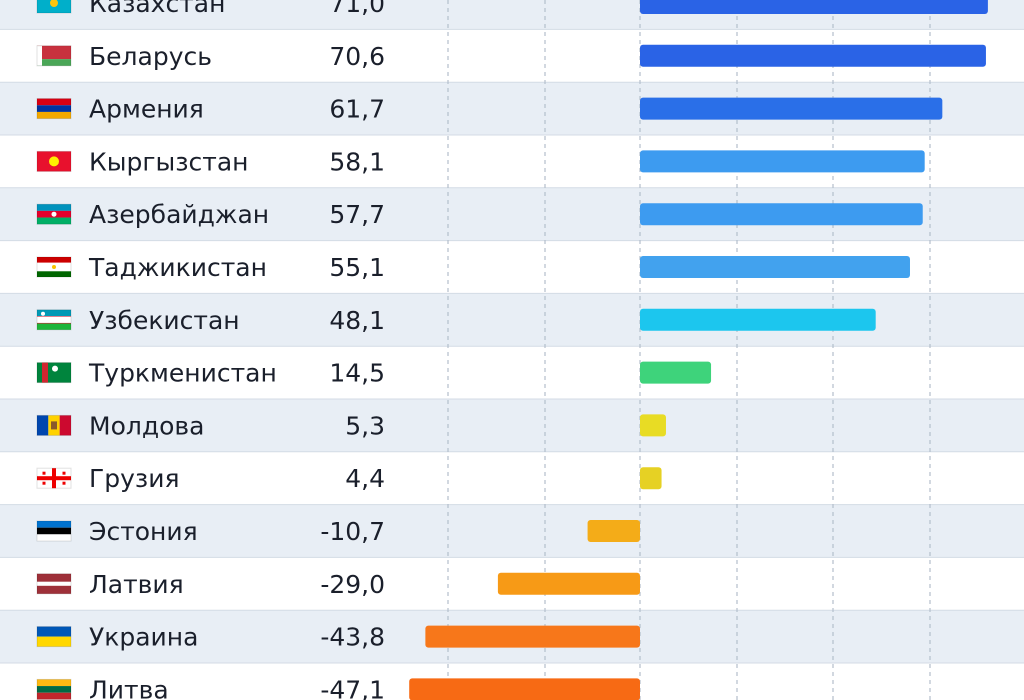 This screenshot has width=1024, height=700. I want to click on value-label: -43,8, so click(352, 637).